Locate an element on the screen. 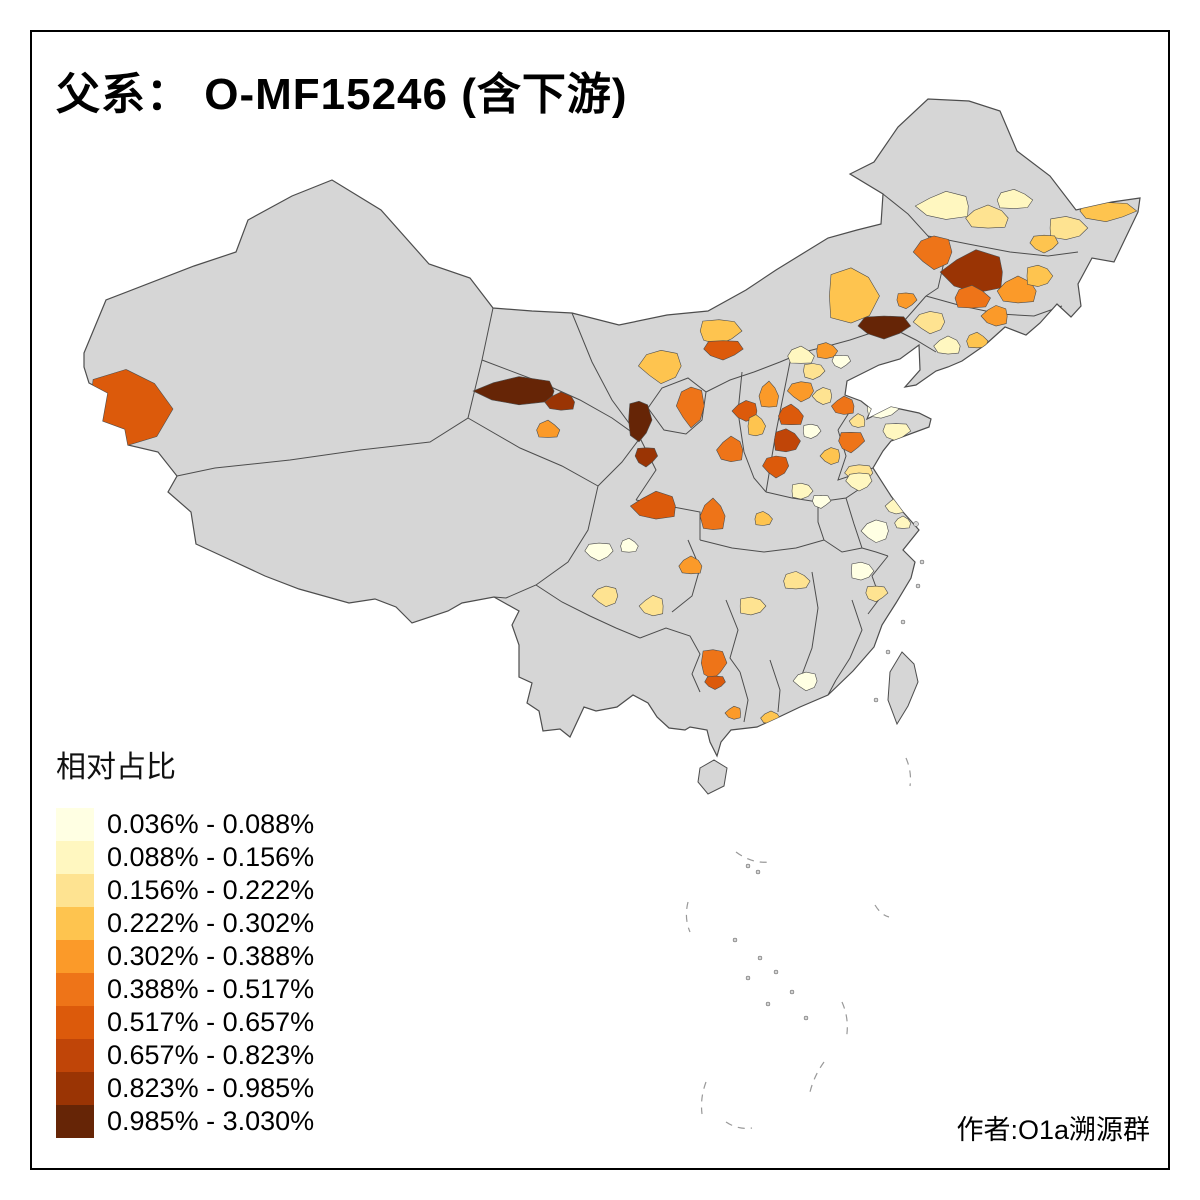 This screenshot has height=1200, width=1200. author-credit: 作者:O1a溯源群 is located at coordinates (1053, 1130).